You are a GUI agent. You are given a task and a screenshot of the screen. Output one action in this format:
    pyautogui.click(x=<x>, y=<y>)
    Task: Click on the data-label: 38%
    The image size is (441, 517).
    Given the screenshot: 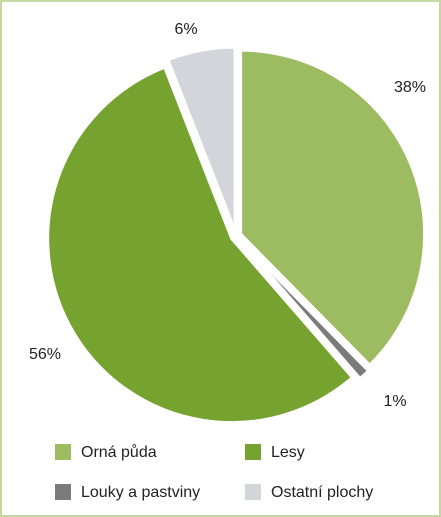 What is the action you would take?
    pyautogui.click(x=410, y=87)
    